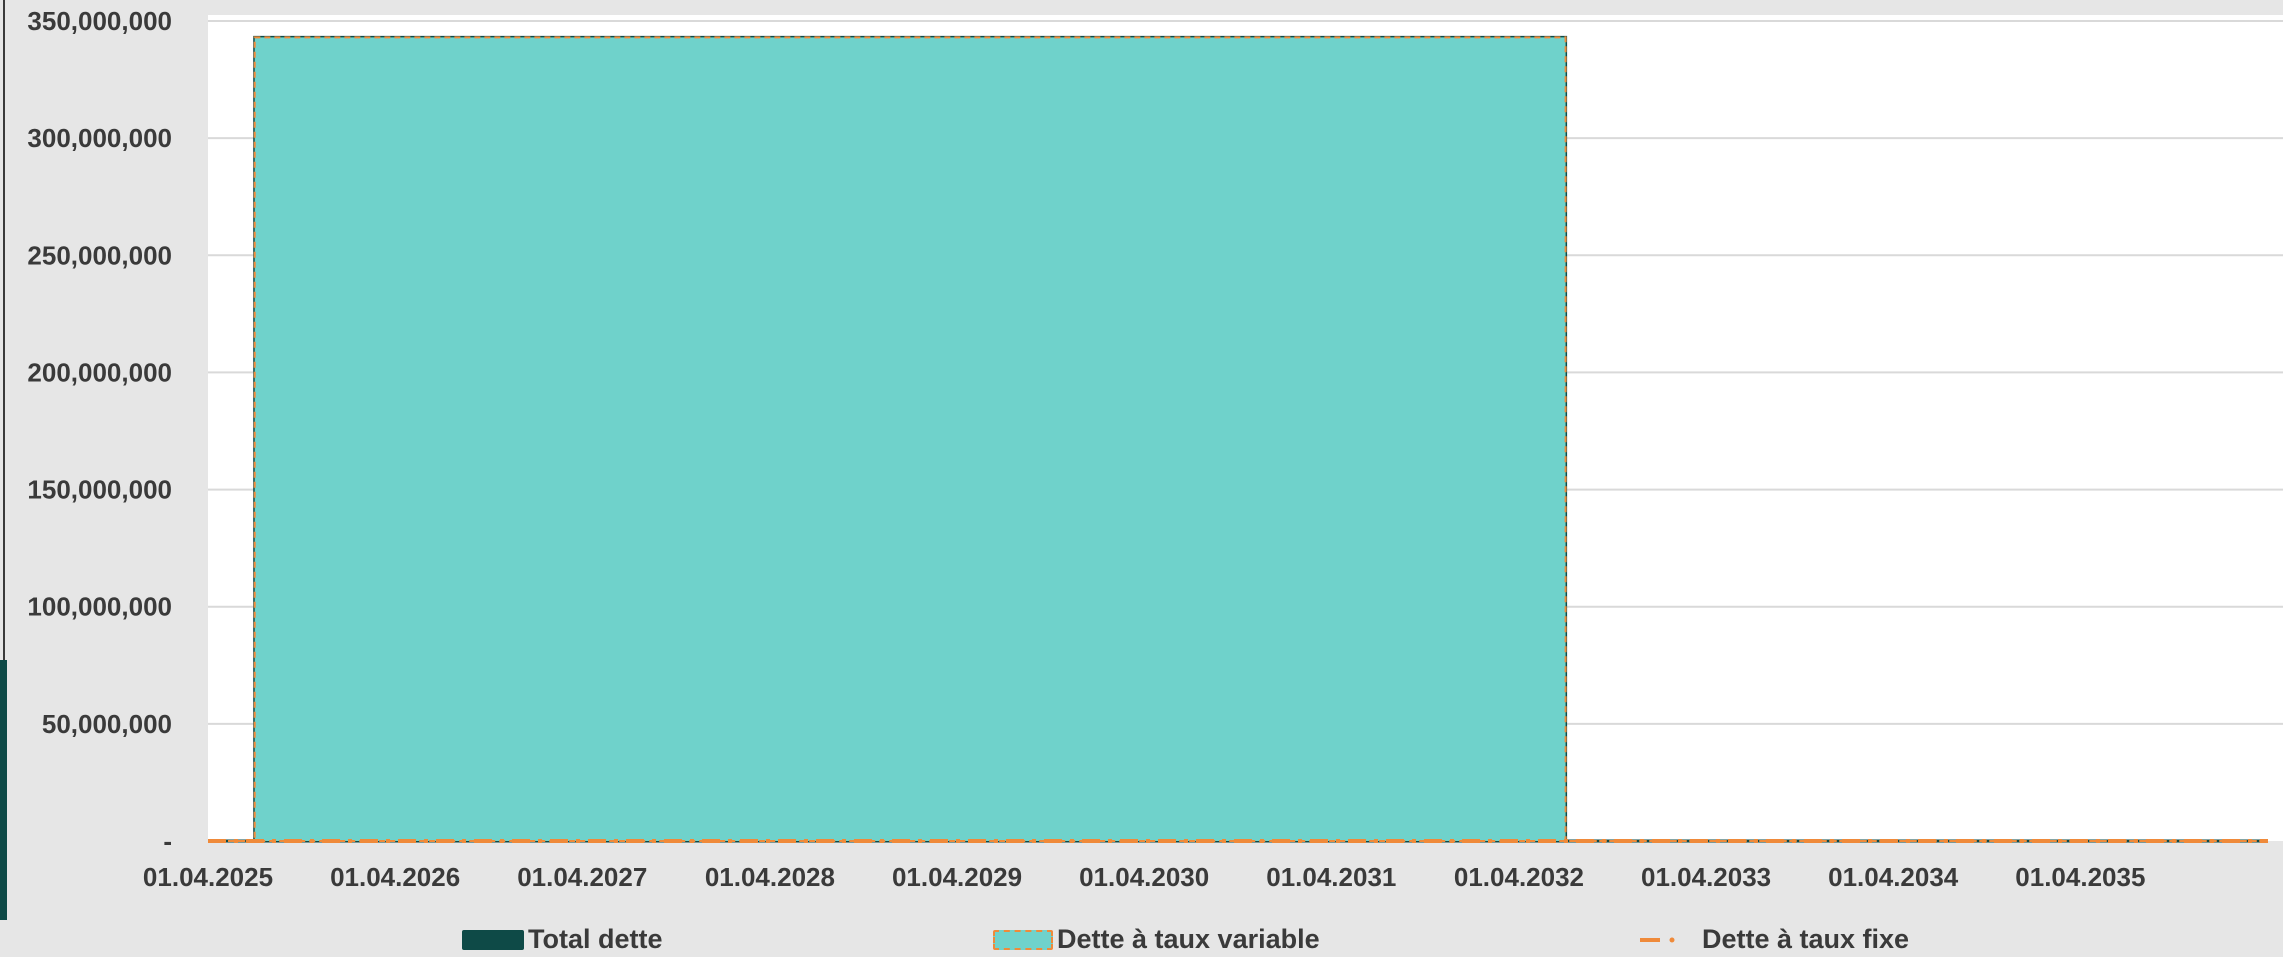 This screenshot has width=2283, height=957. Describe the element at coordinates (582, 877) in the screenshot. I see `x-tick-label: 01.04.2027` at that location.